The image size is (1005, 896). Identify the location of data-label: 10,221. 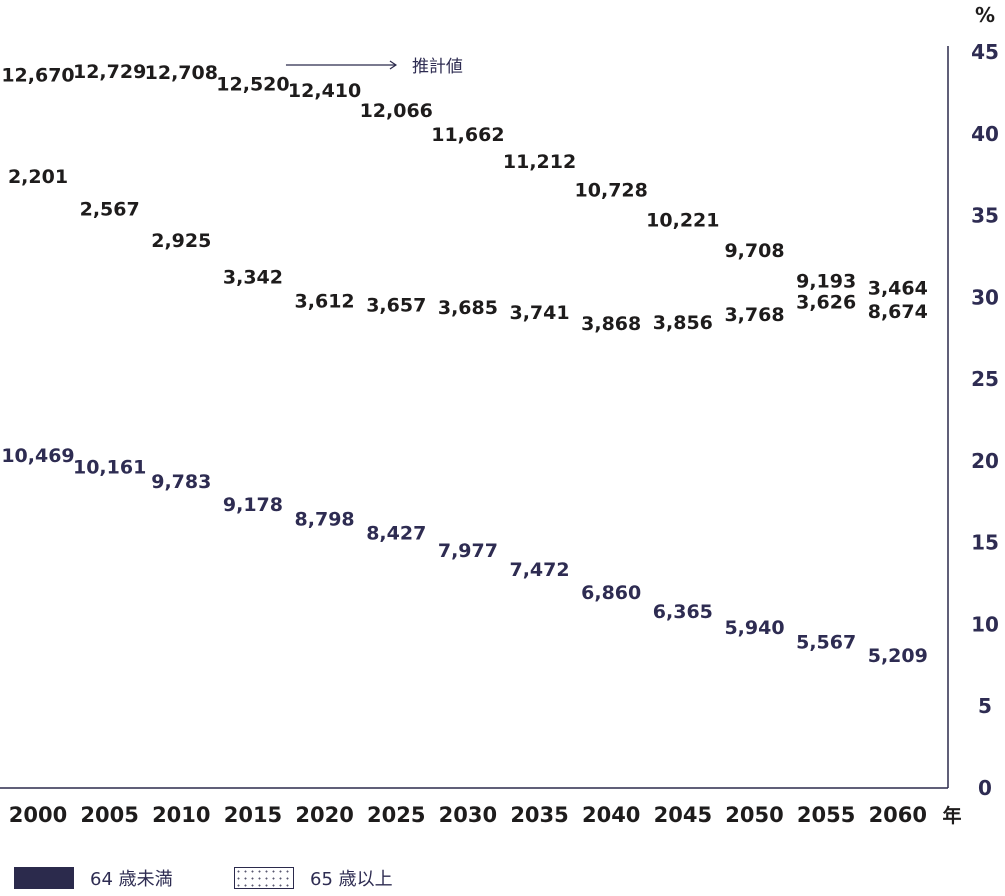
(682, 220).